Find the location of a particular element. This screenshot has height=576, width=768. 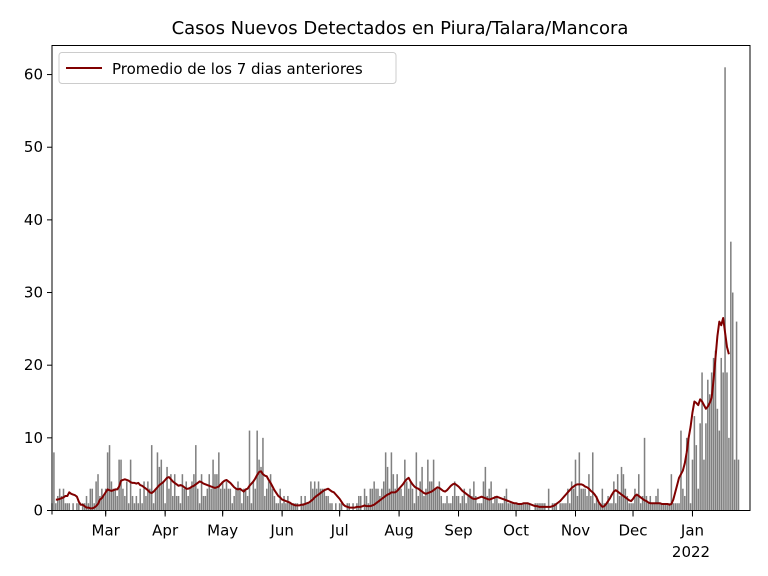

x-tick-label: Dec is located at coordinates (633, 531).